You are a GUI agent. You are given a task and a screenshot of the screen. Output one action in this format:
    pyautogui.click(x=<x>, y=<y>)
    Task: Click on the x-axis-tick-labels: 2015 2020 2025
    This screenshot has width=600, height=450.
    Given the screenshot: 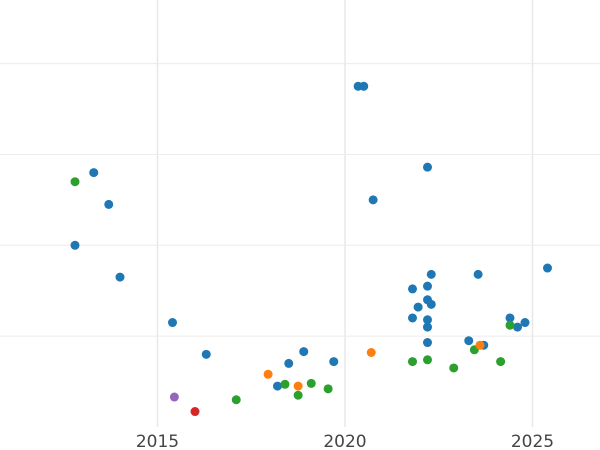 What is the action you would take?
    pyautogui.click(x=345, y=441)
    